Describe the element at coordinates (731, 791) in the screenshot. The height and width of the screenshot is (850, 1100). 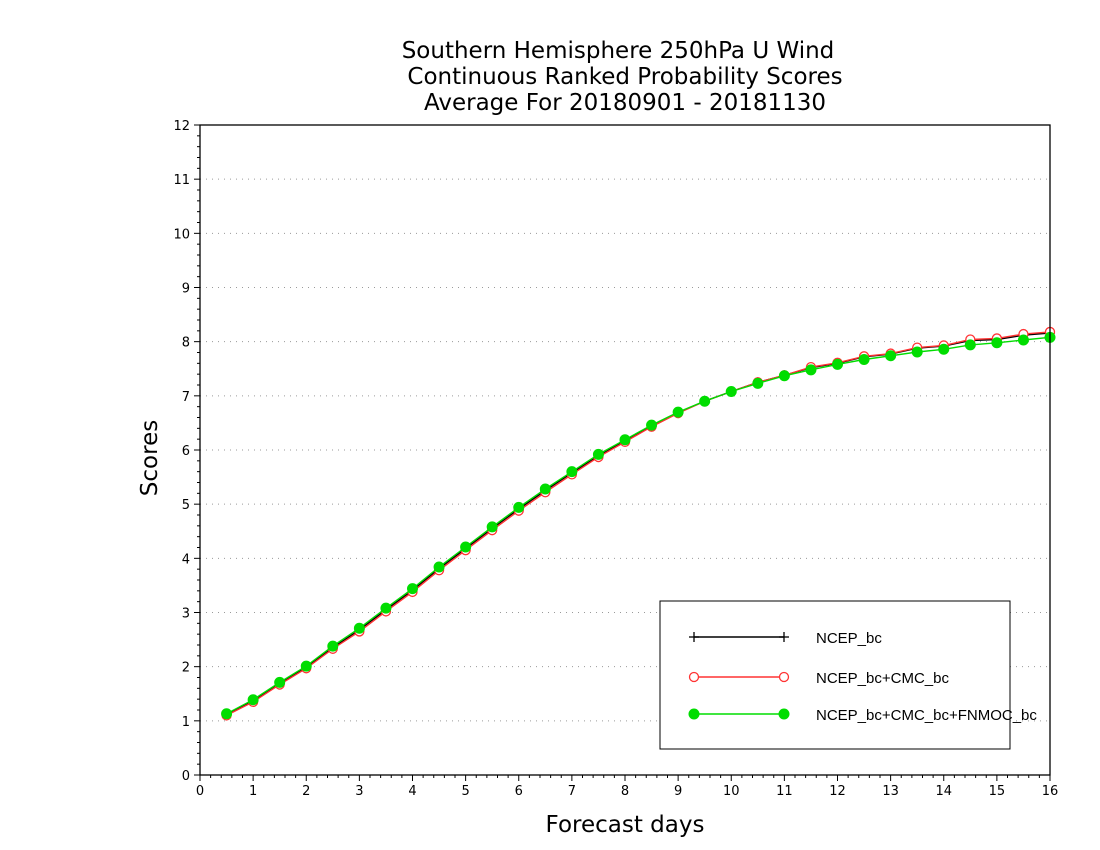
I see `x-tick-label: 10` at that location.